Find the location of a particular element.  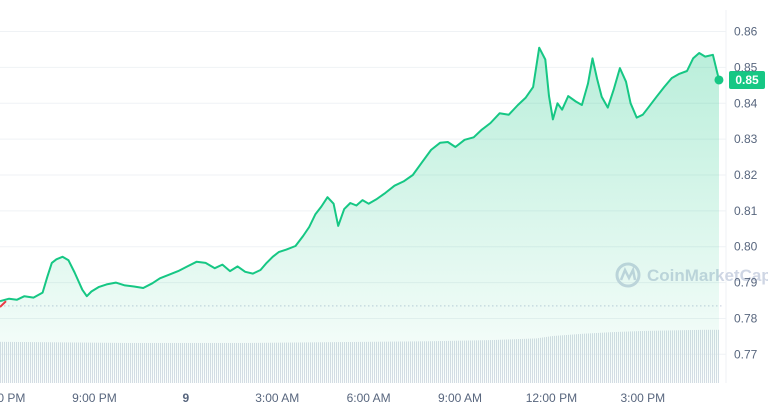

y-tick-label: 0.79 is located at coordinates (746, 283).